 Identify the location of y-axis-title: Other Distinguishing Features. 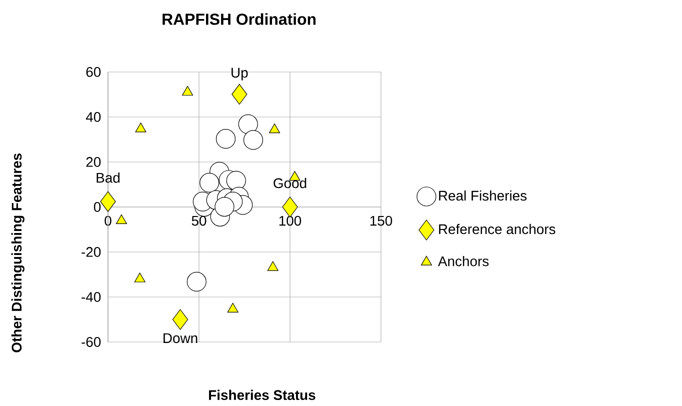
(17, 252).